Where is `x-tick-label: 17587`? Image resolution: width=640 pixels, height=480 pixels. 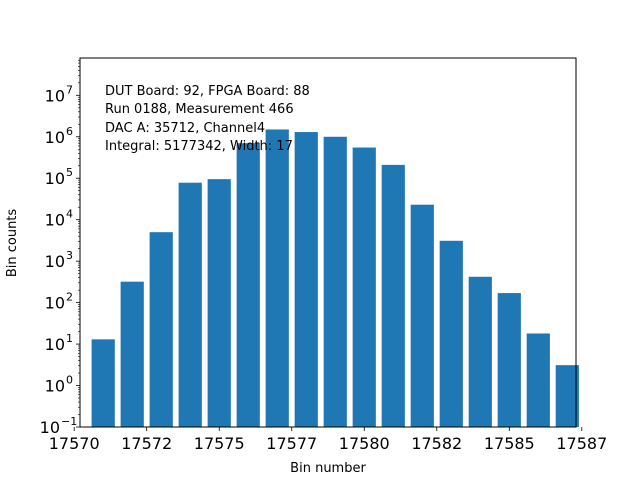
x-tick-label: 17587 is located at coordinates (581, 443).